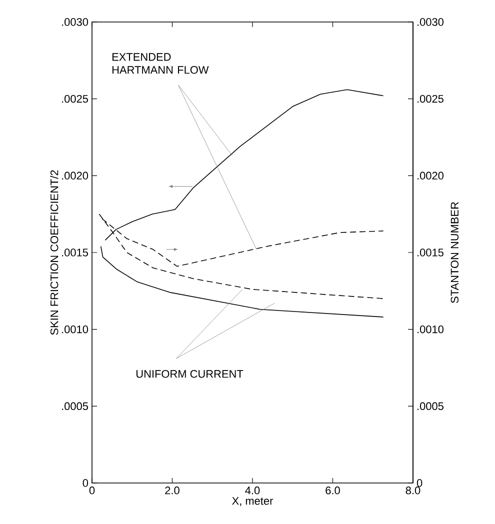  Describe the element at coordinates (172, 490) in the screenshot. I see `x-tick-label: 2.0` at that location.